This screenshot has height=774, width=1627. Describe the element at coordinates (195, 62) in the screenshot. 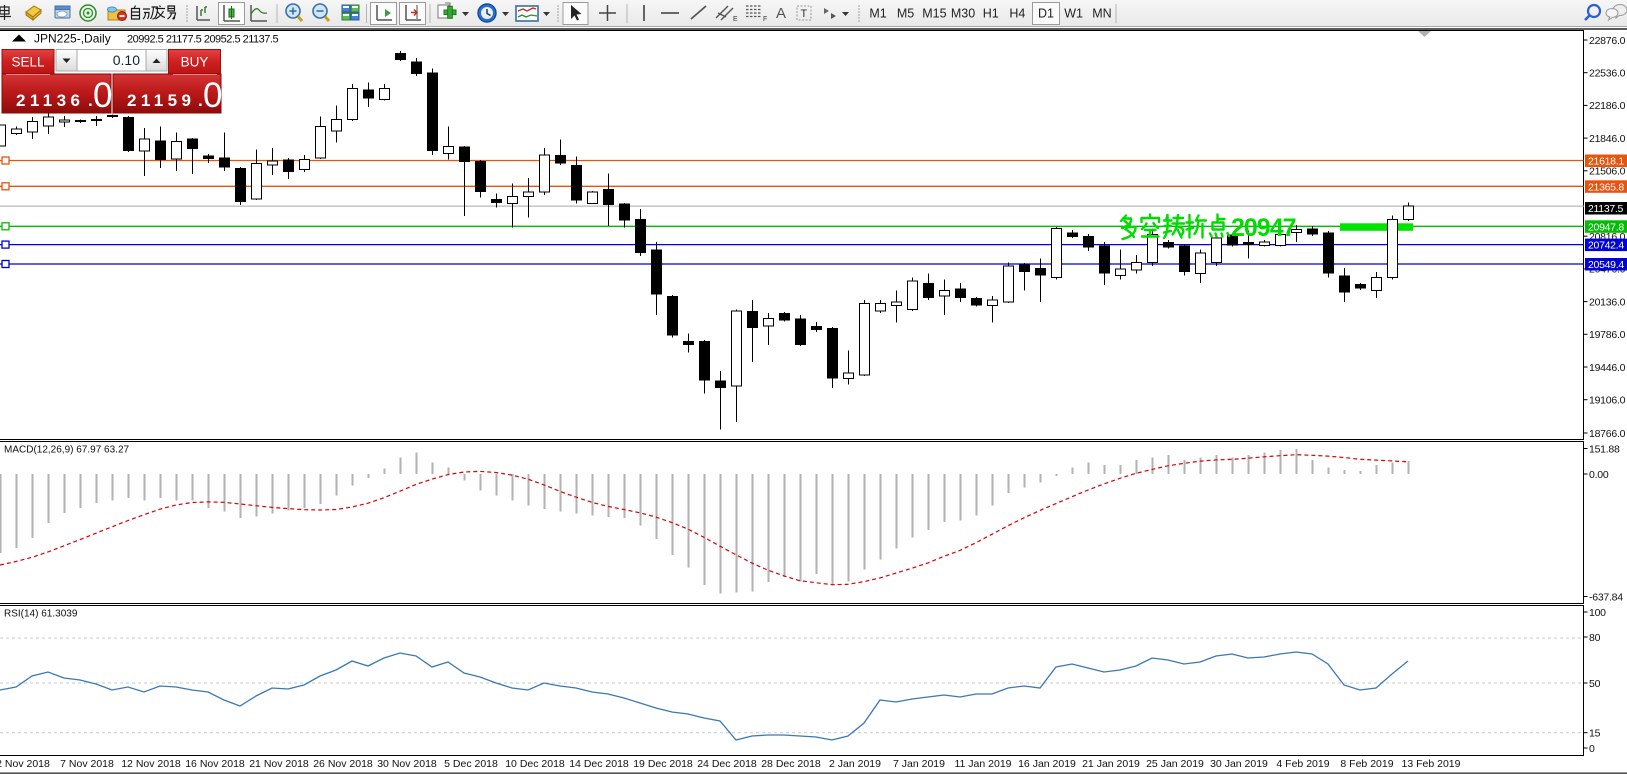

I see `svg-text: BUY` at that location.